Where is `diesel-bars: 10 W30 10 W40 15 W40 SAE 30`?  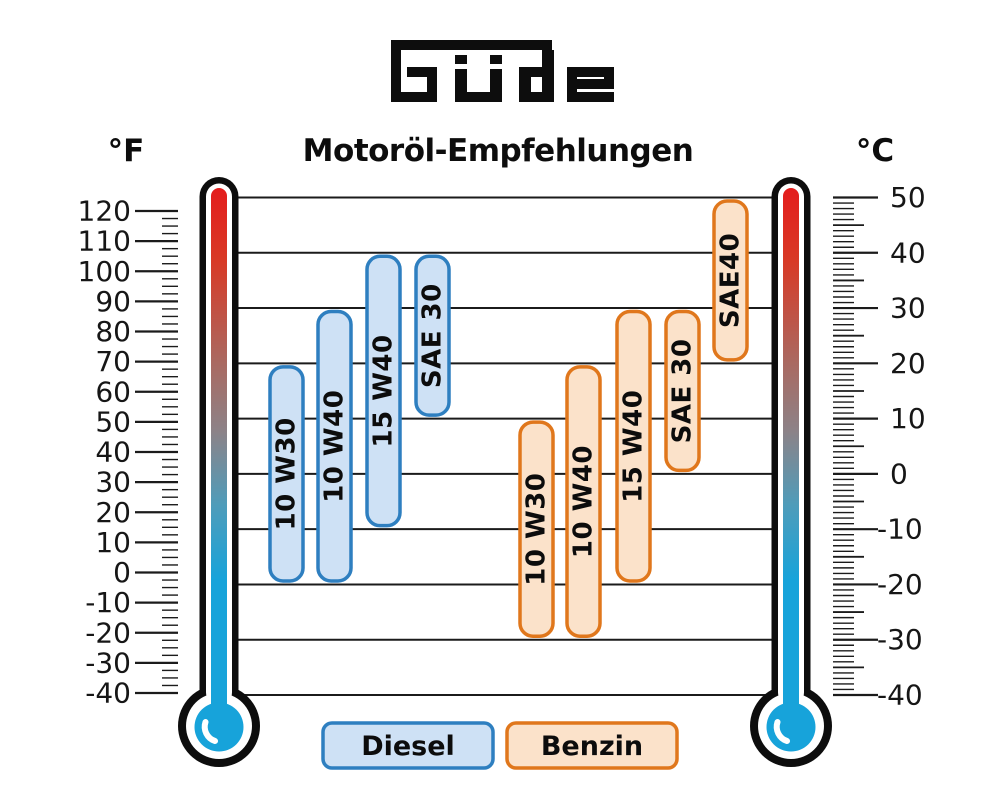 diesel-bars: 10 W30 10 W40 15 W40 SAE 30 is located at coordinates (359, 418).